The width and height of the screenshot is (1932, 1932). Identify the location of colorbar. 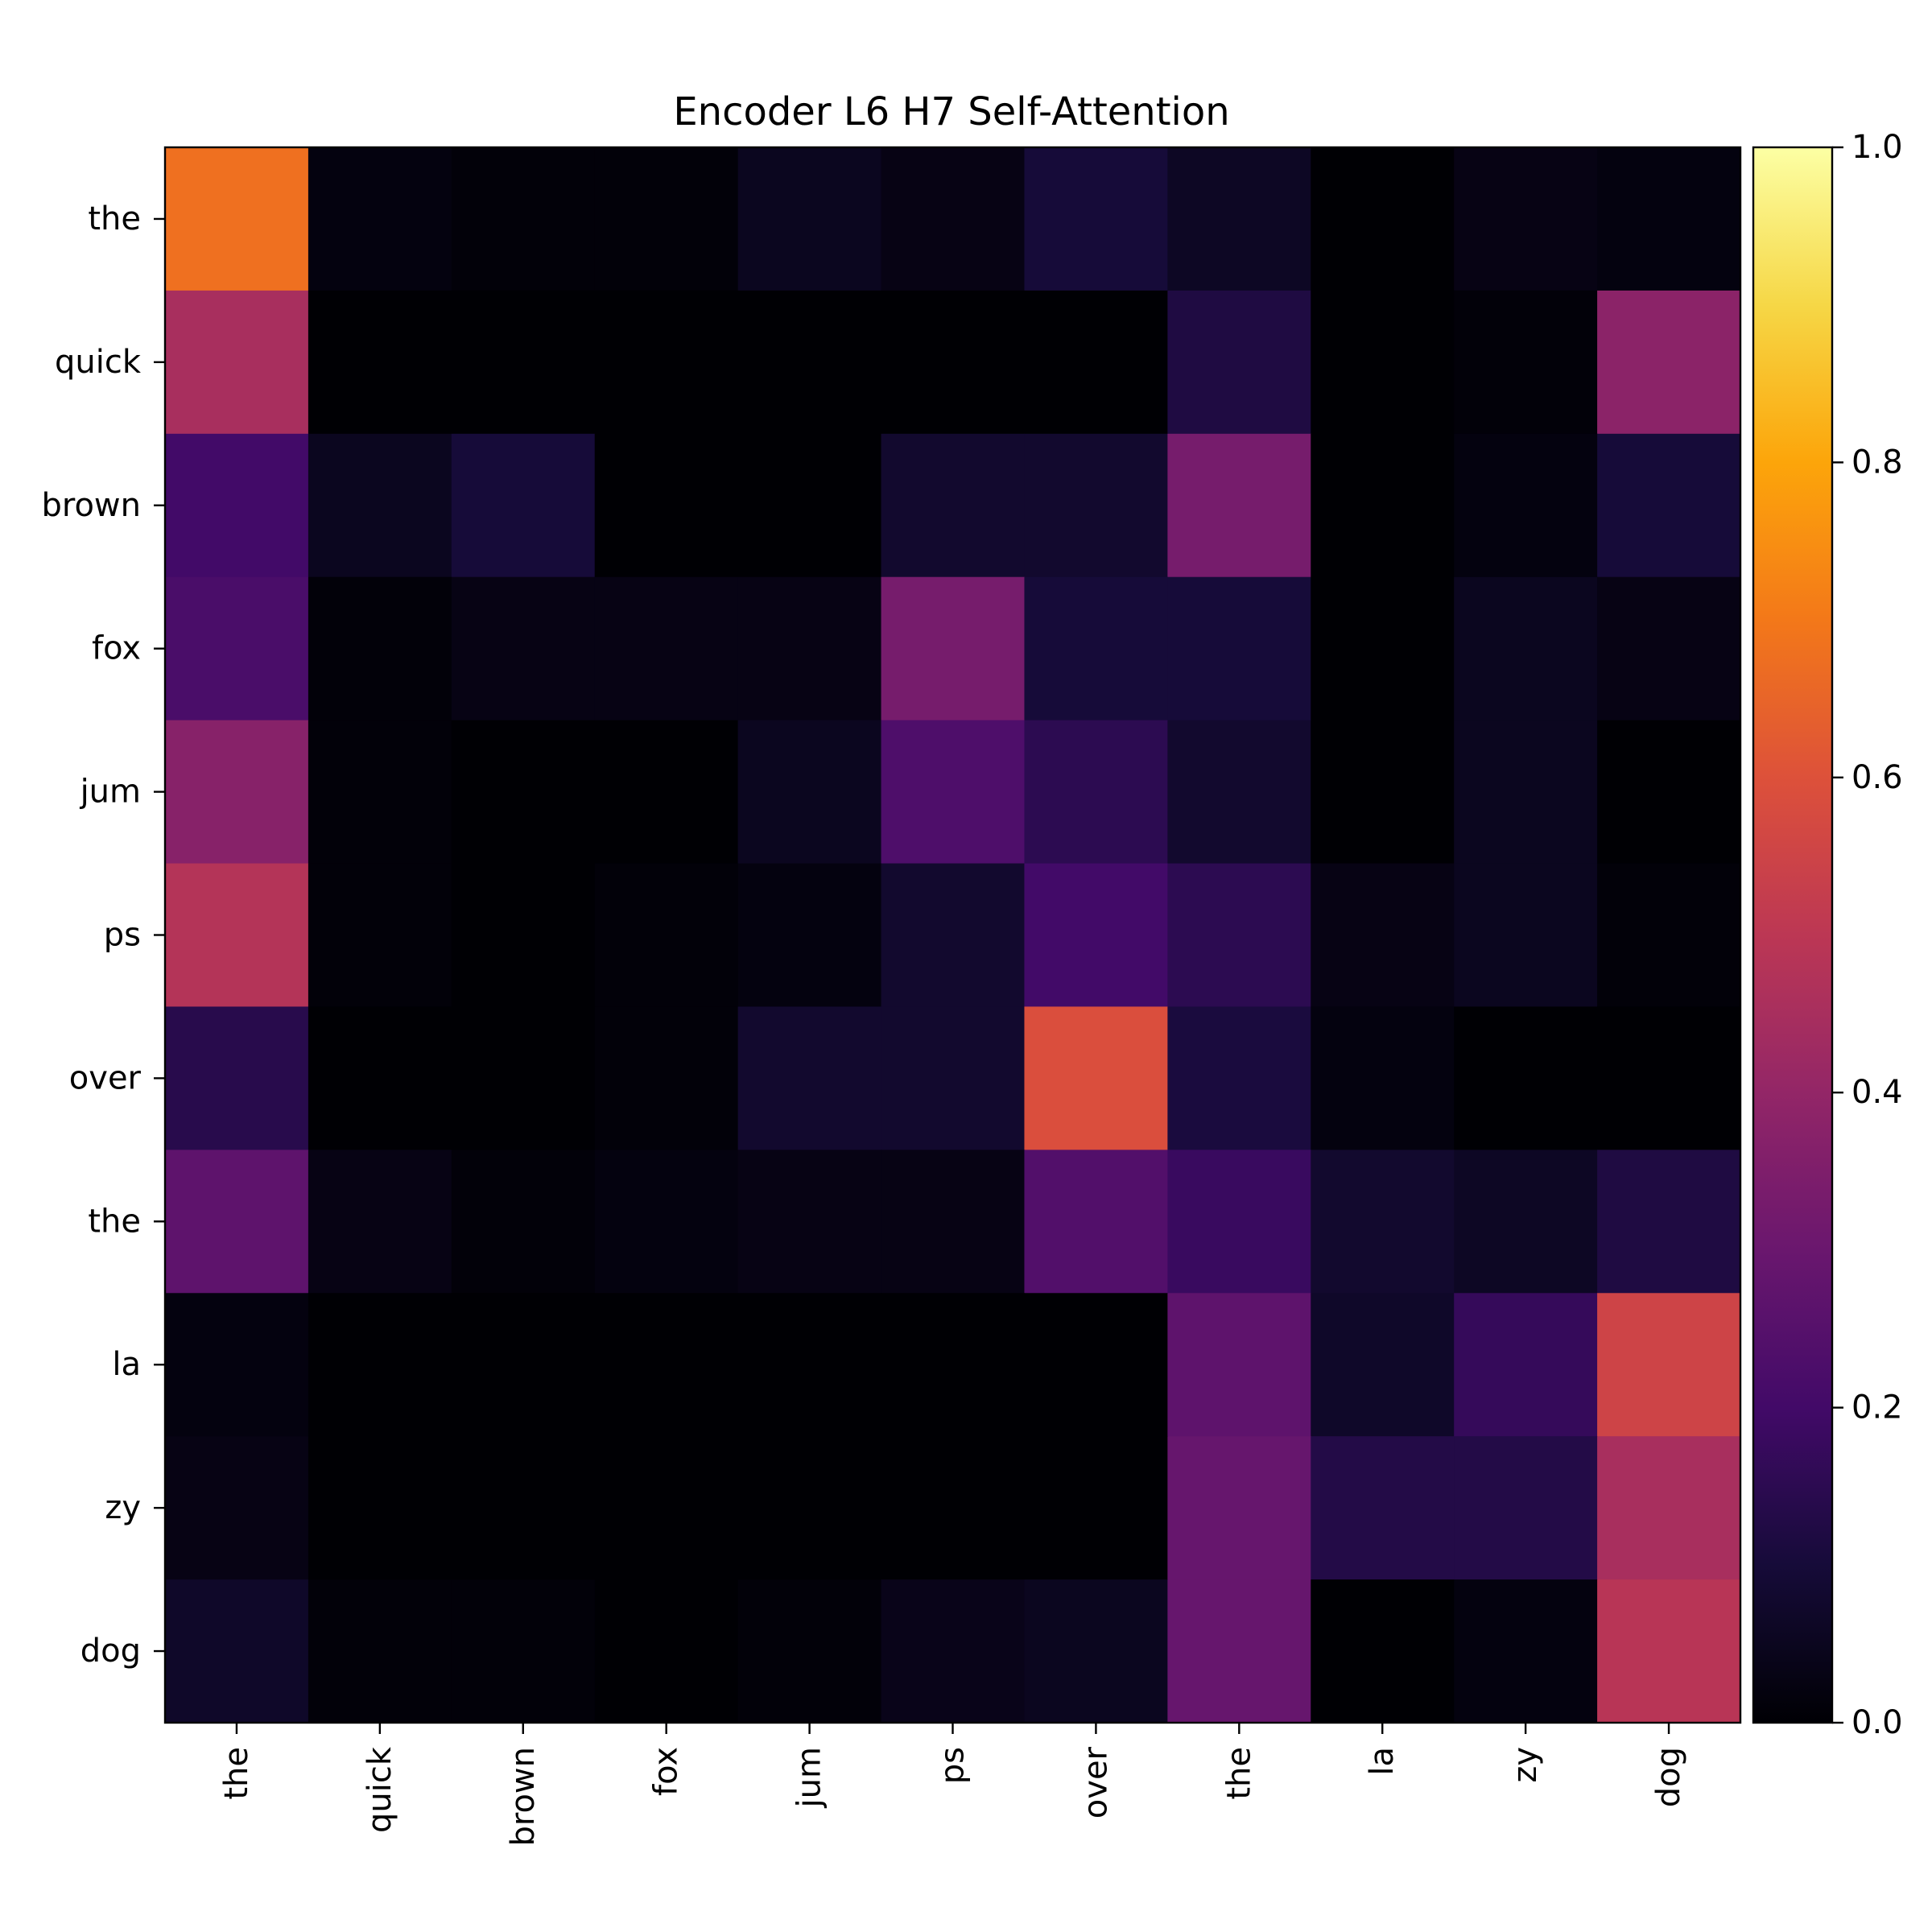
(1793, 935).